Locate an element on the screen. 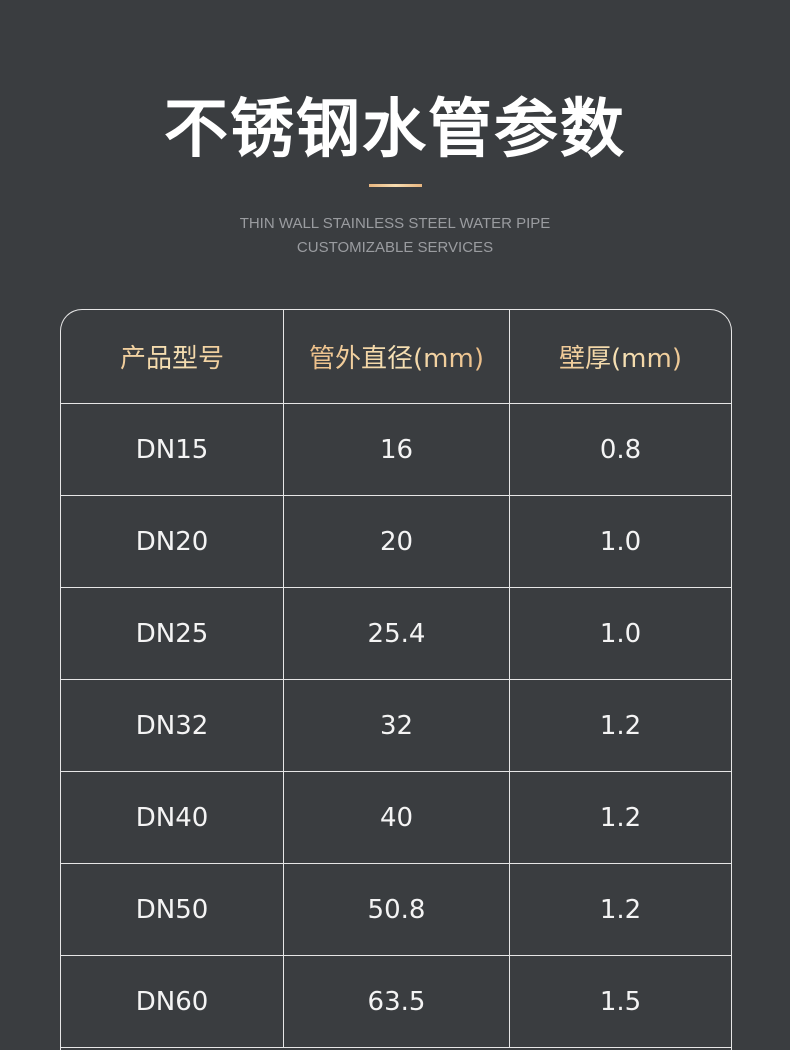  cell-outer-diameter: 40 is located at coordinates (397, 817).